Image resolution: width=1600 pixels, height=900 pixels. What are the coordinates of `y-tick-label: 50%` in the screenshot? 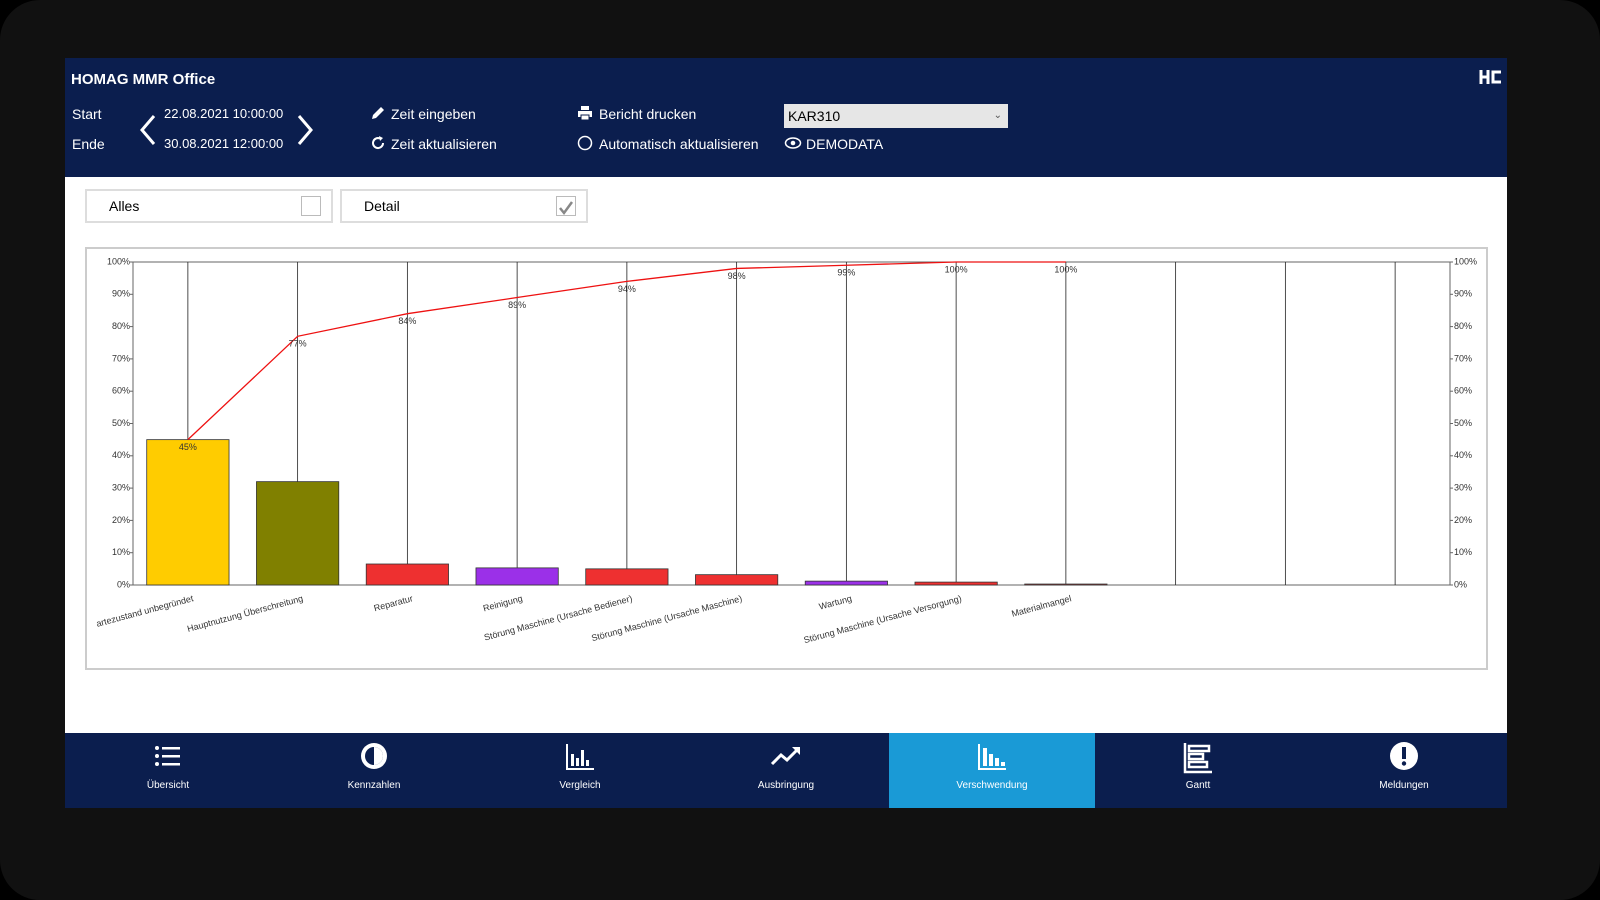 It's located at (121, 423).